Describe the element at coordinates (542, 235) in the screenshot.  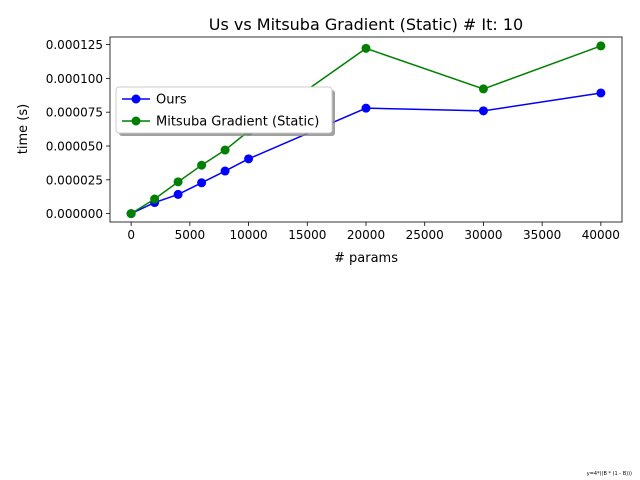
I see `x-tick-label-7: 35000` at that location.